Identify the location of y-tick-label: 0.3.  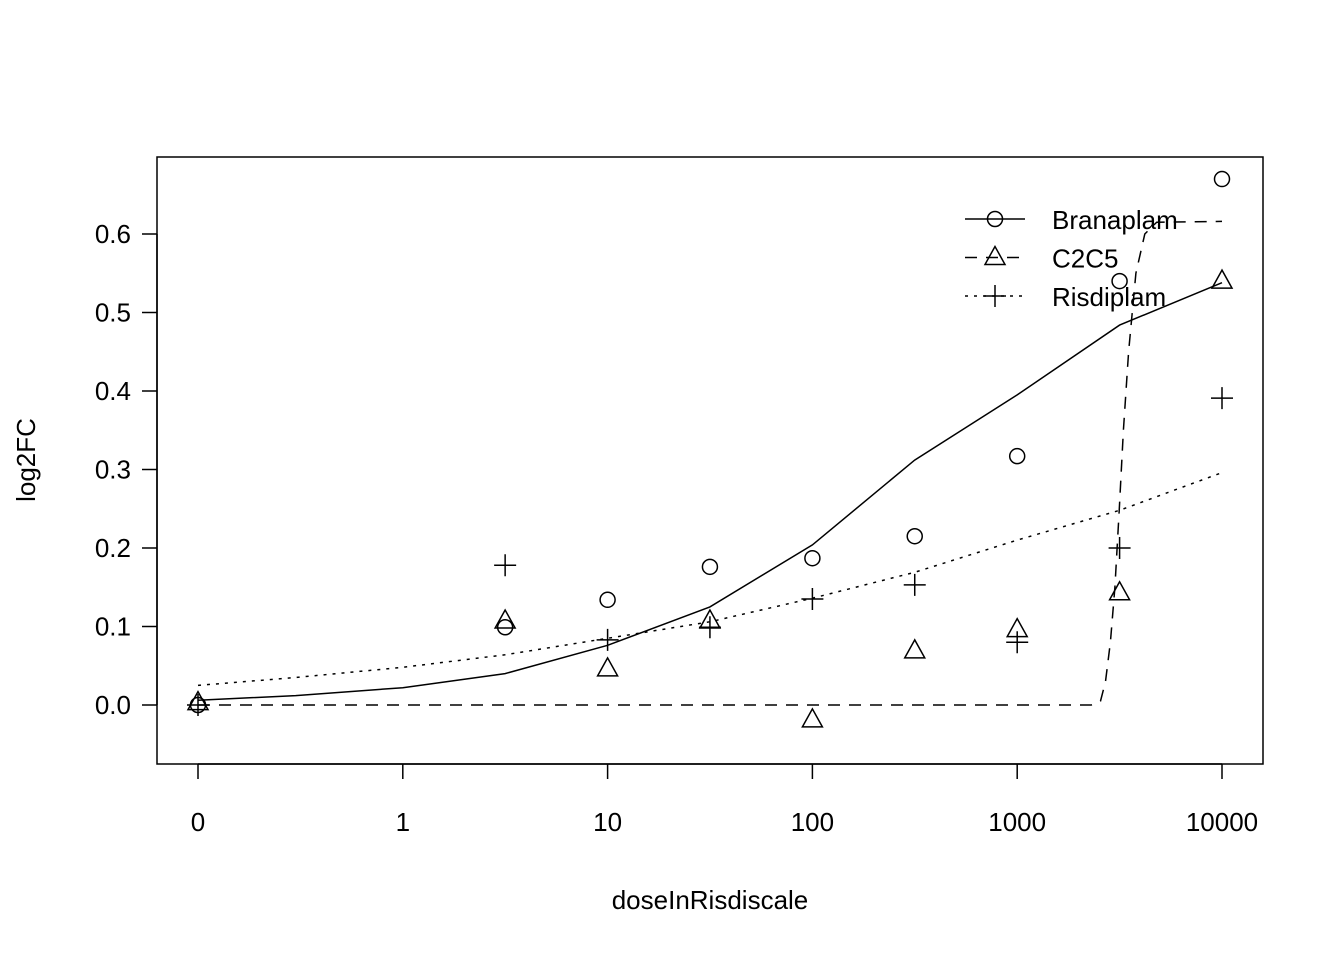
(113, 470).